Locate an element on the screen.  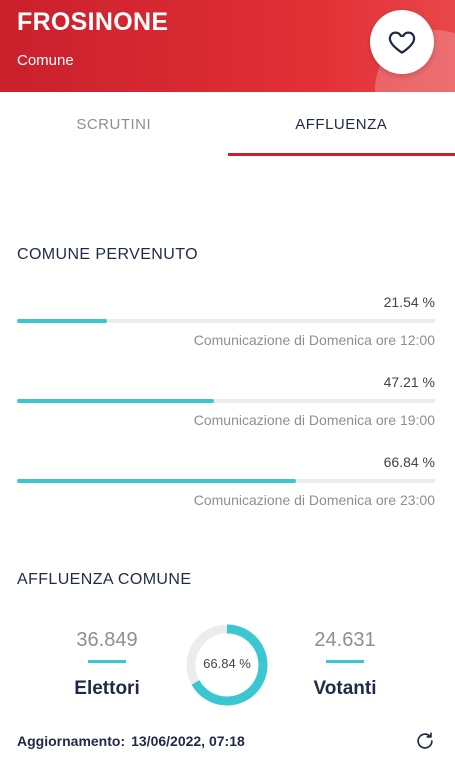
tab-scrutini: SCRUTINI is located at coordinates (114, 124).